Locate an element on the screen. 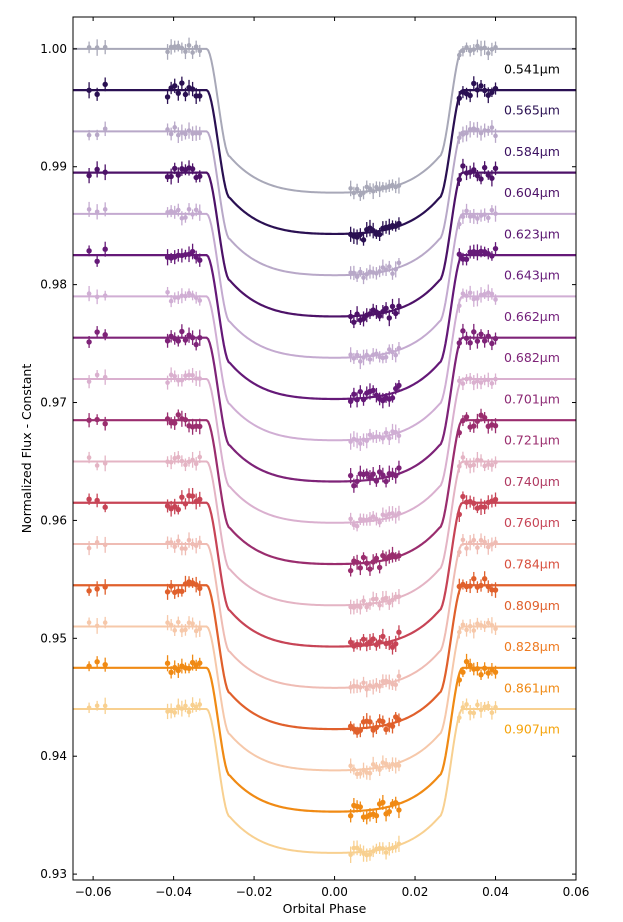  wavelength-label-15: 0.861μm is located at coordinates (532, 687).